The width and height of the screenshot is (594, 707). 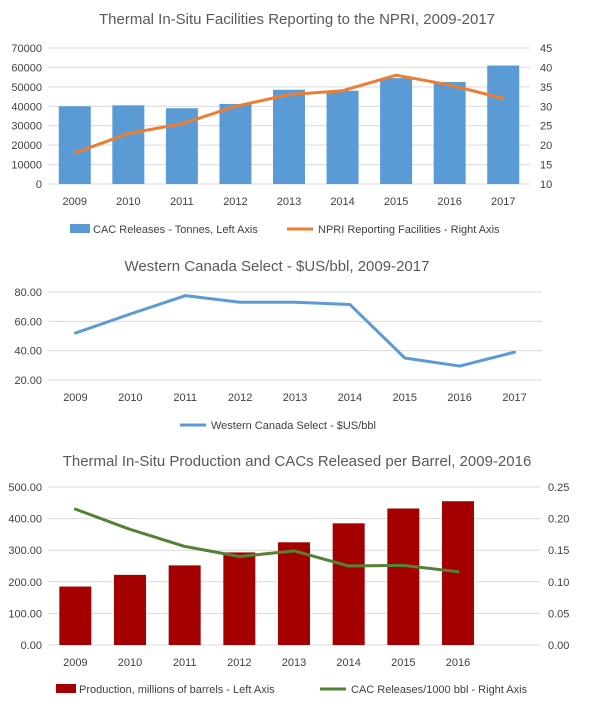 I want to click on right-axis-tick-label: 30, so click(x=546, y=107).